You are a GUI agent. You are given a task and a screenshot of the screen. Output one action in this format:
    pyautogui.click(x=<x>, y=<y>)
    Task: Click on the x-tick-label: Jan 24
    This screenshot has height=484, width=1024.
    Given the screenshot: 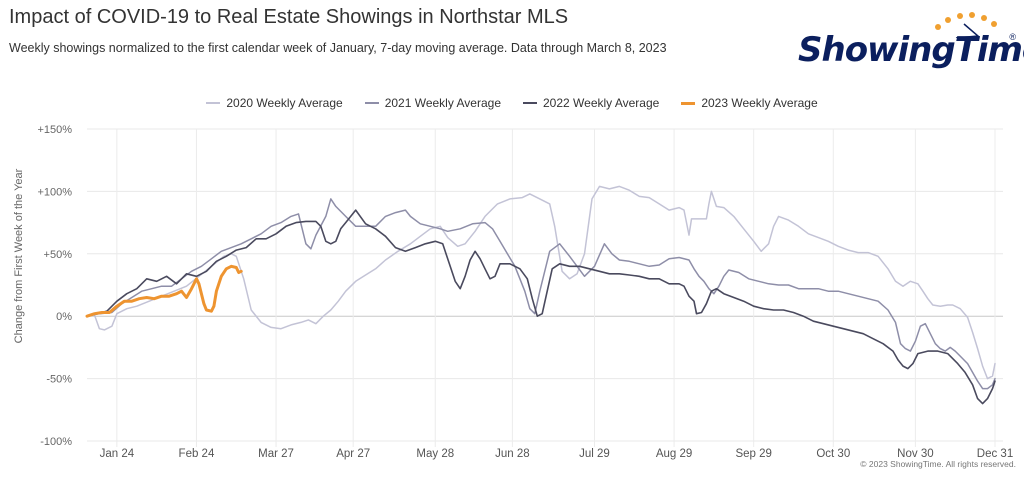 What is the action you would take?
    pyautogui.click(x=117, y=454)
    